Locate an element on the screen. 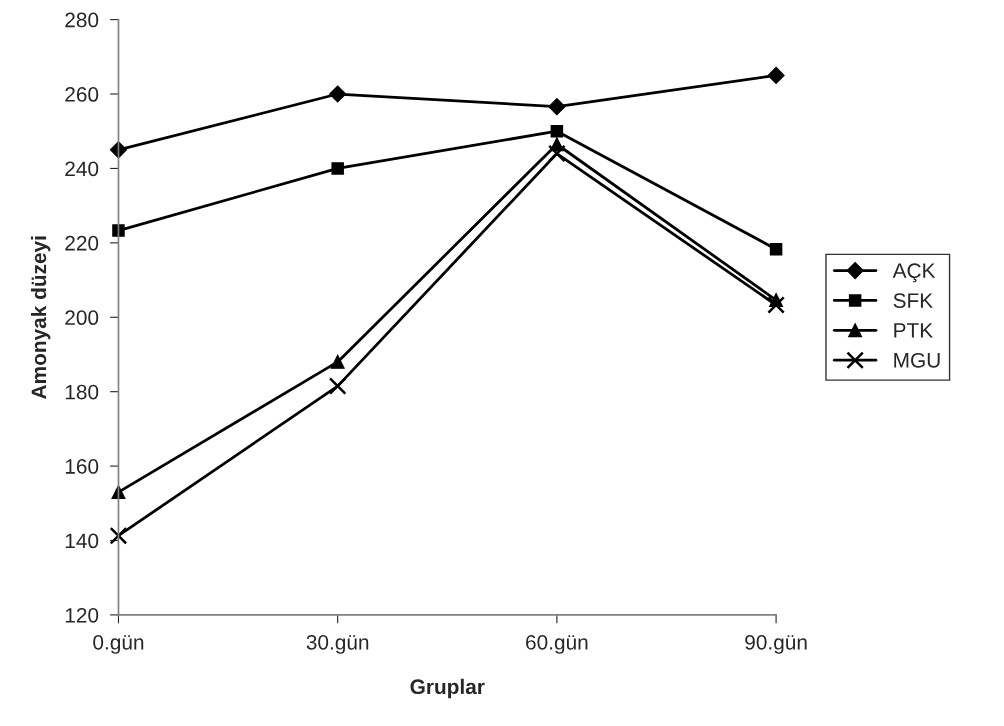 Image resolution: width=1004 pixels, height=726 pixels. legend-label: PTK is located at coordinates (913, 330).